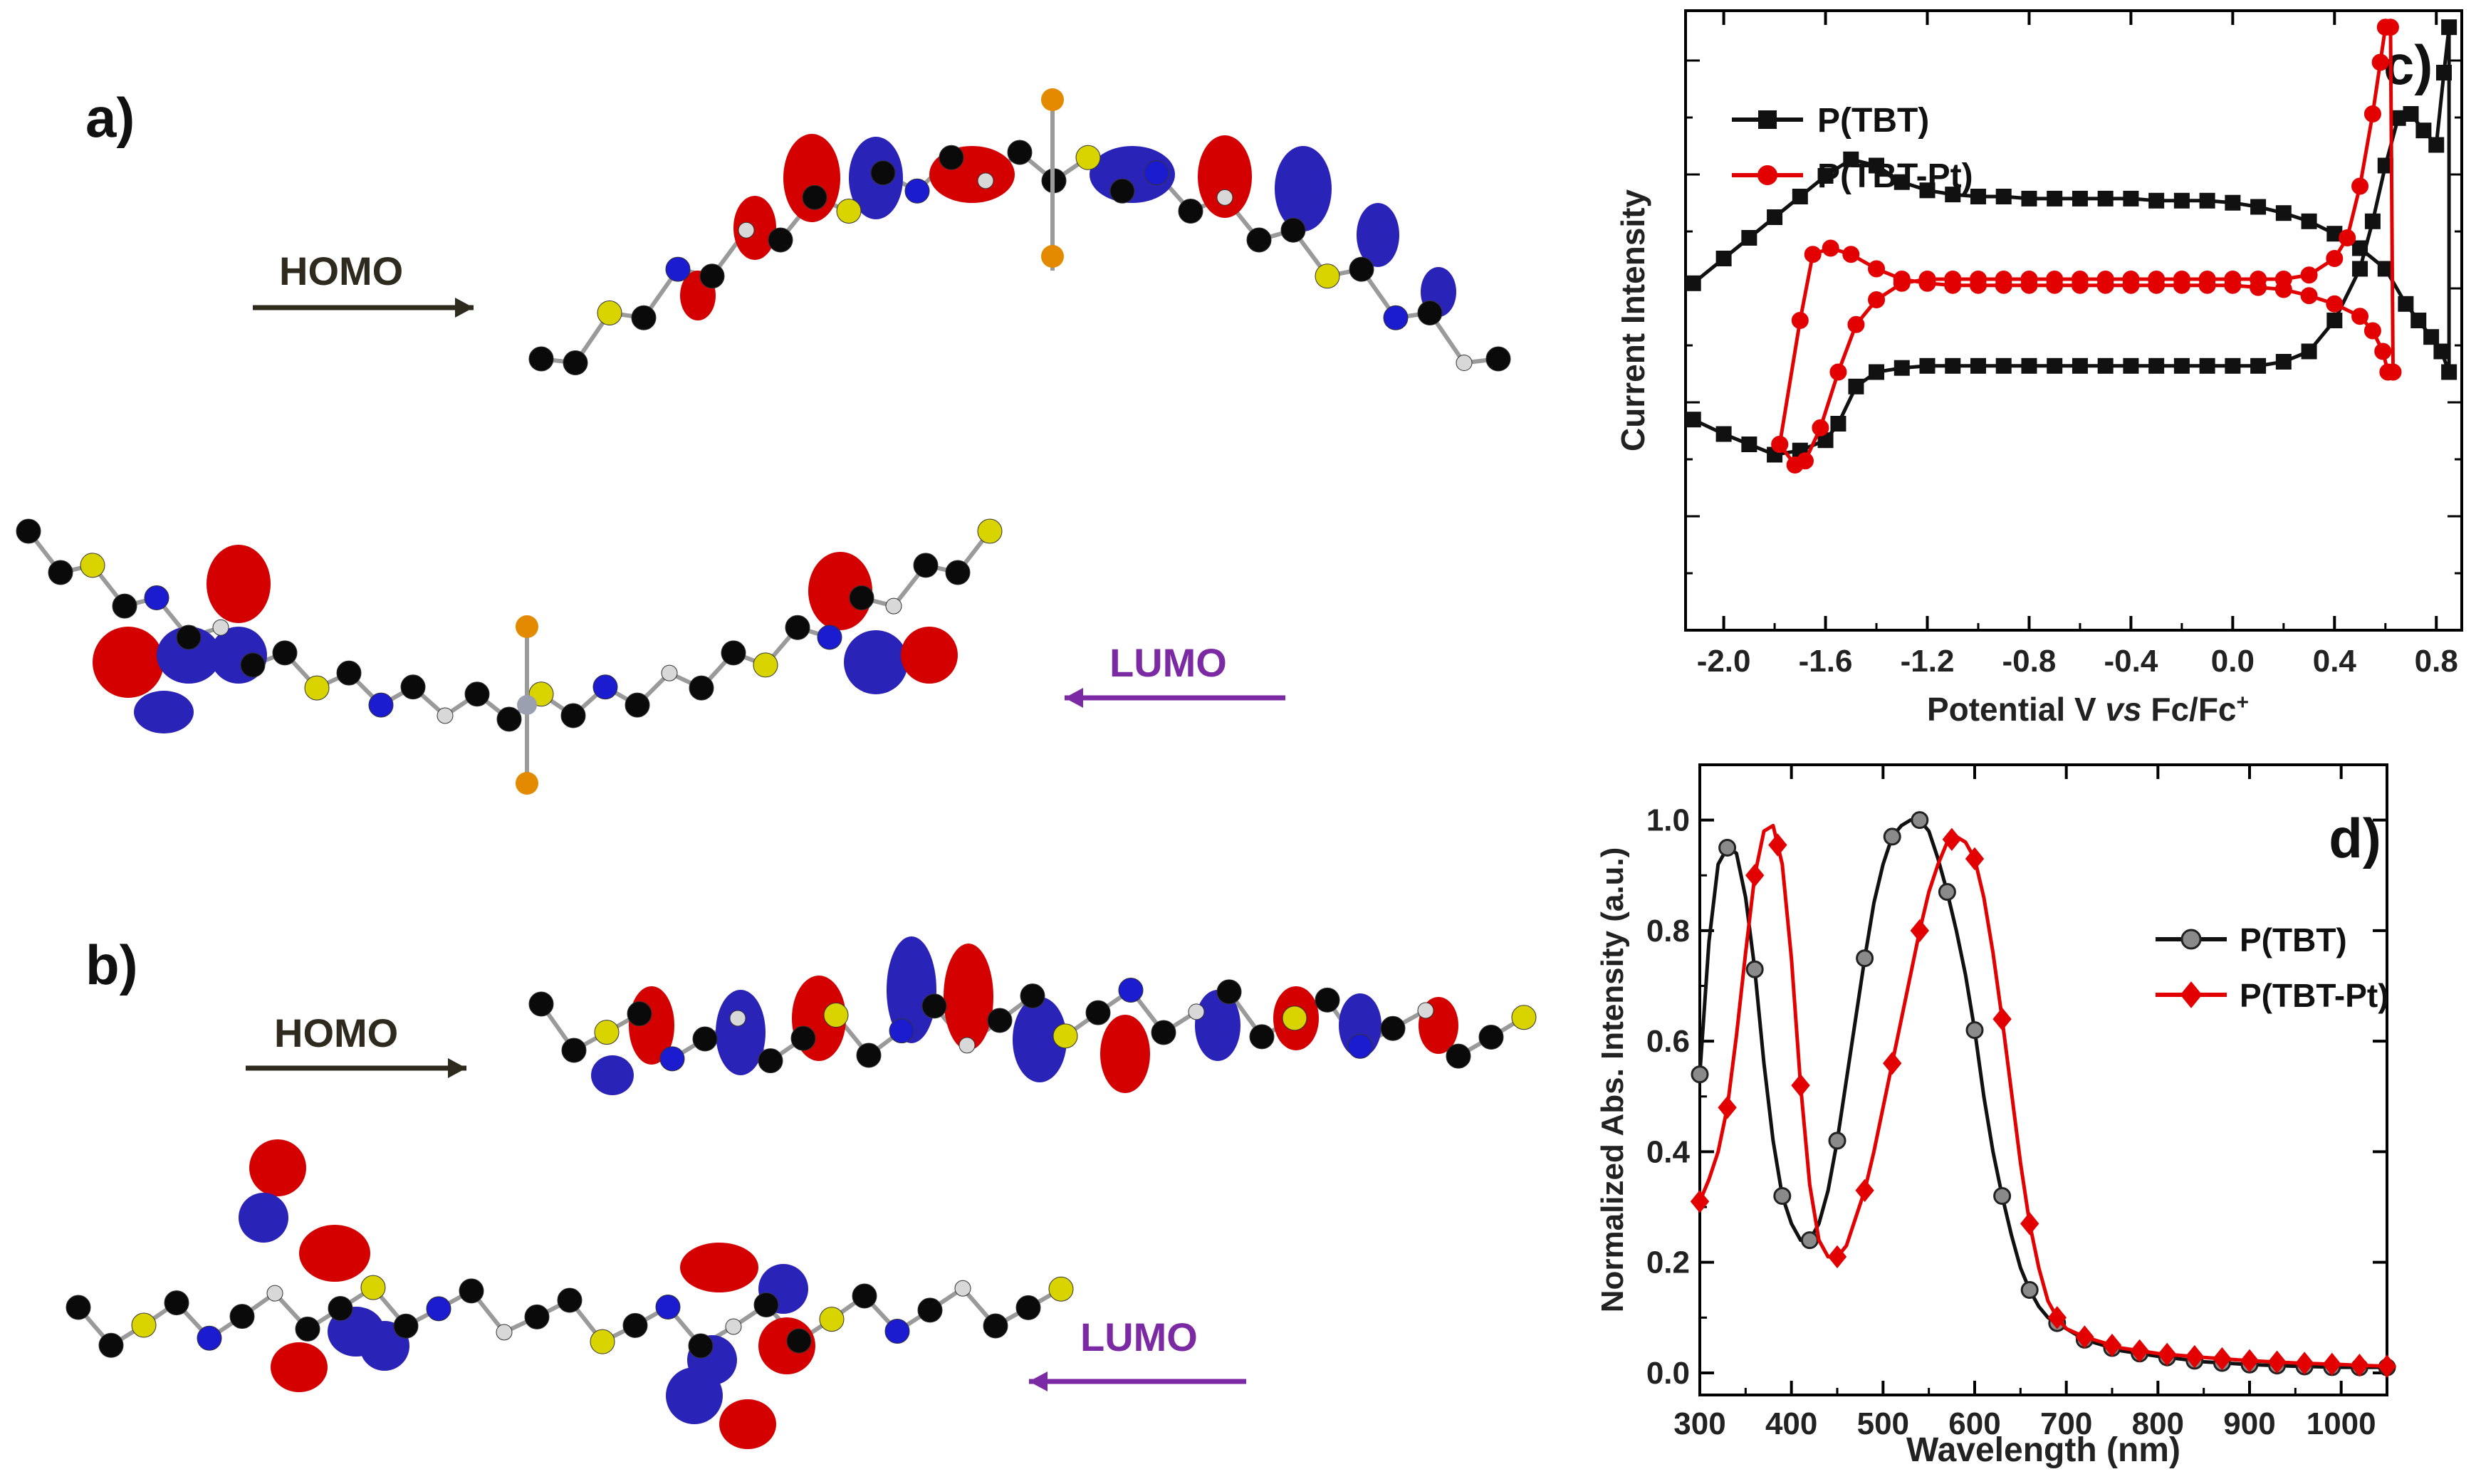  What do you see at coordinates (1974, 1423) in the screenshot?
I see `abs-x-tick-label: 600` at bounding box center [1974, 1423].